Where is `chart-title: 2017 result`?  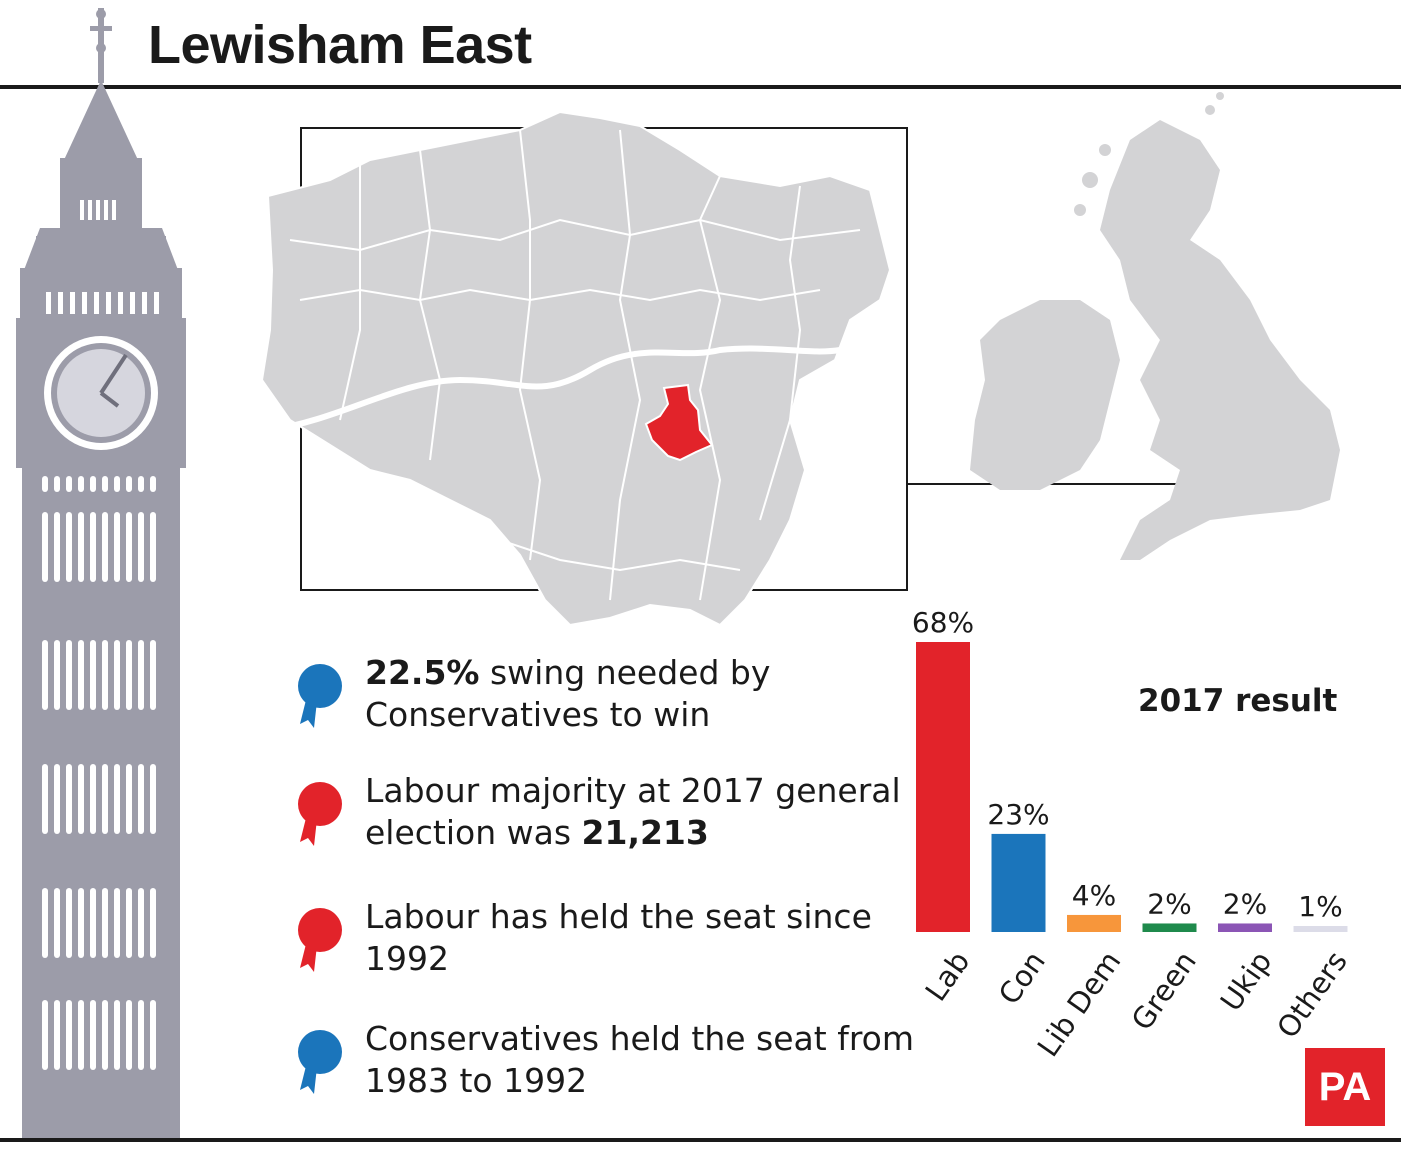
chart-title: 2017 result is located at coordinates (1238, 701).